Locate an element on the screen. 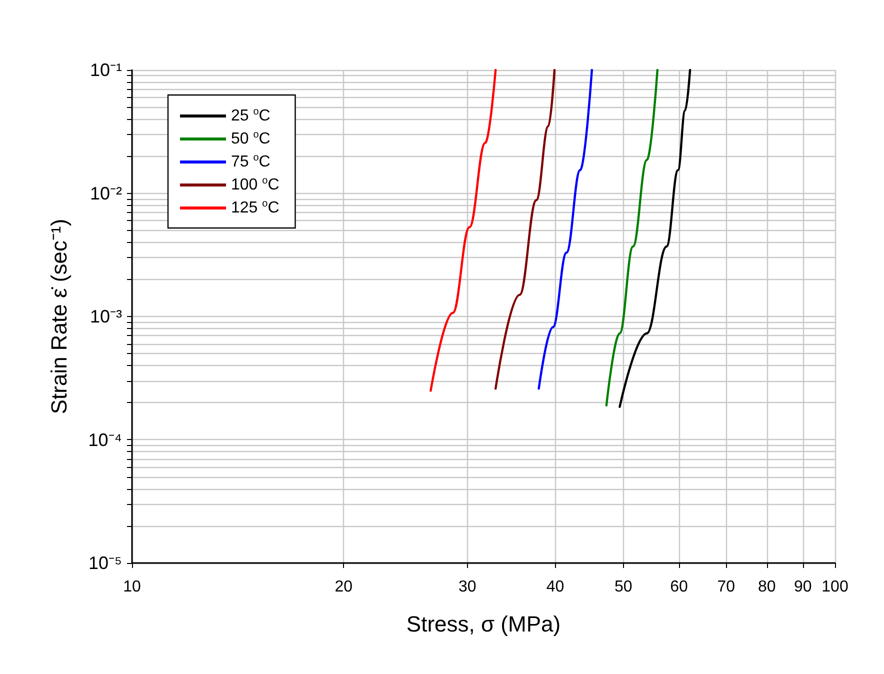 This screenshot has height=674, width=884. x-tick-label: 50 is located at coordinates (623, 587).